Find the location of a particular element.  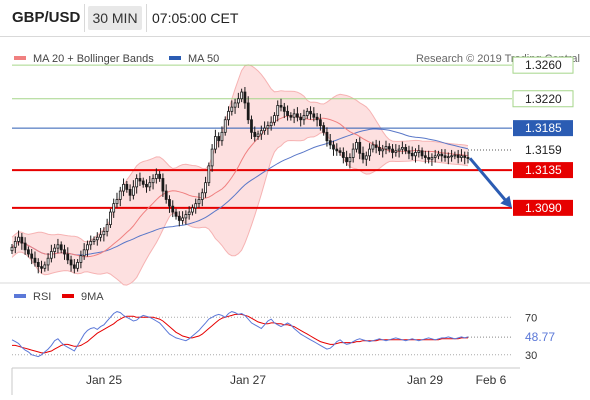

last-price-label: 1.3159 is located at coordinates (543, 150).